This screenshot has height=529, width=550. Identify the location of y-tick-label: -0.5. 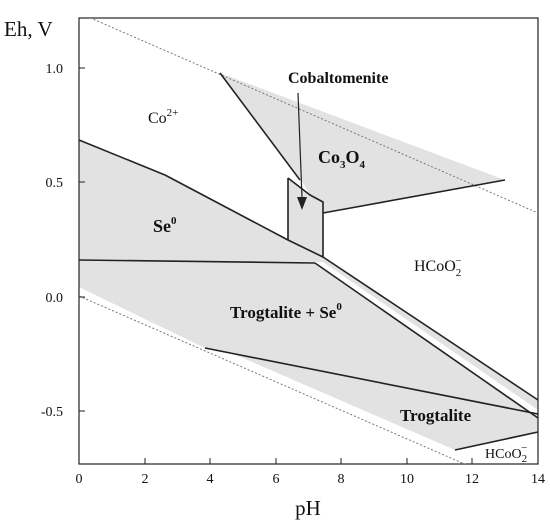
(52, 412).